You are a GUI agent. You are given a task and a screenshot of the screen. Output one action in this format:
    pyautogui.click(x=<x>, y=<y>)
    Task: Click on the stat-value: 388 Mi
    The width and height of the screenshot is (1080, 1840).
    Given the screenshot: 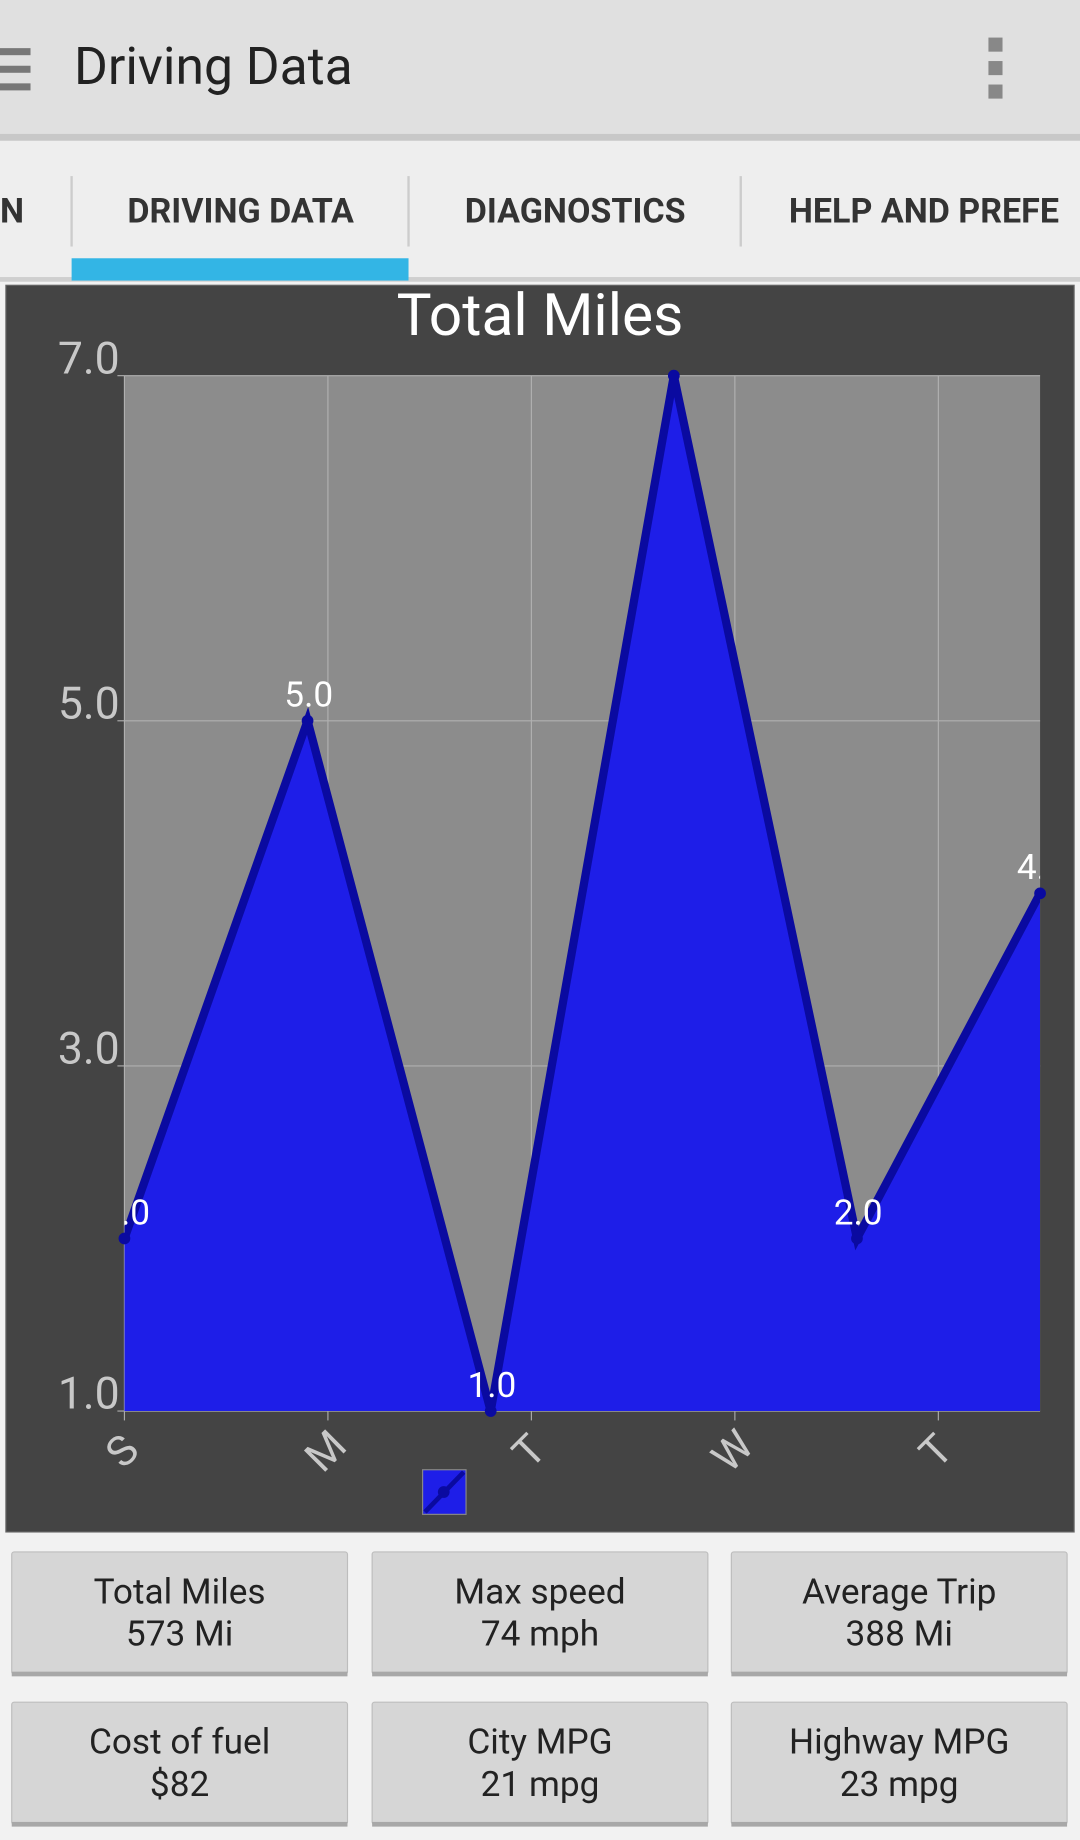 What is the action you would take?
    pyautogui.click(x=899, y=1634)
    